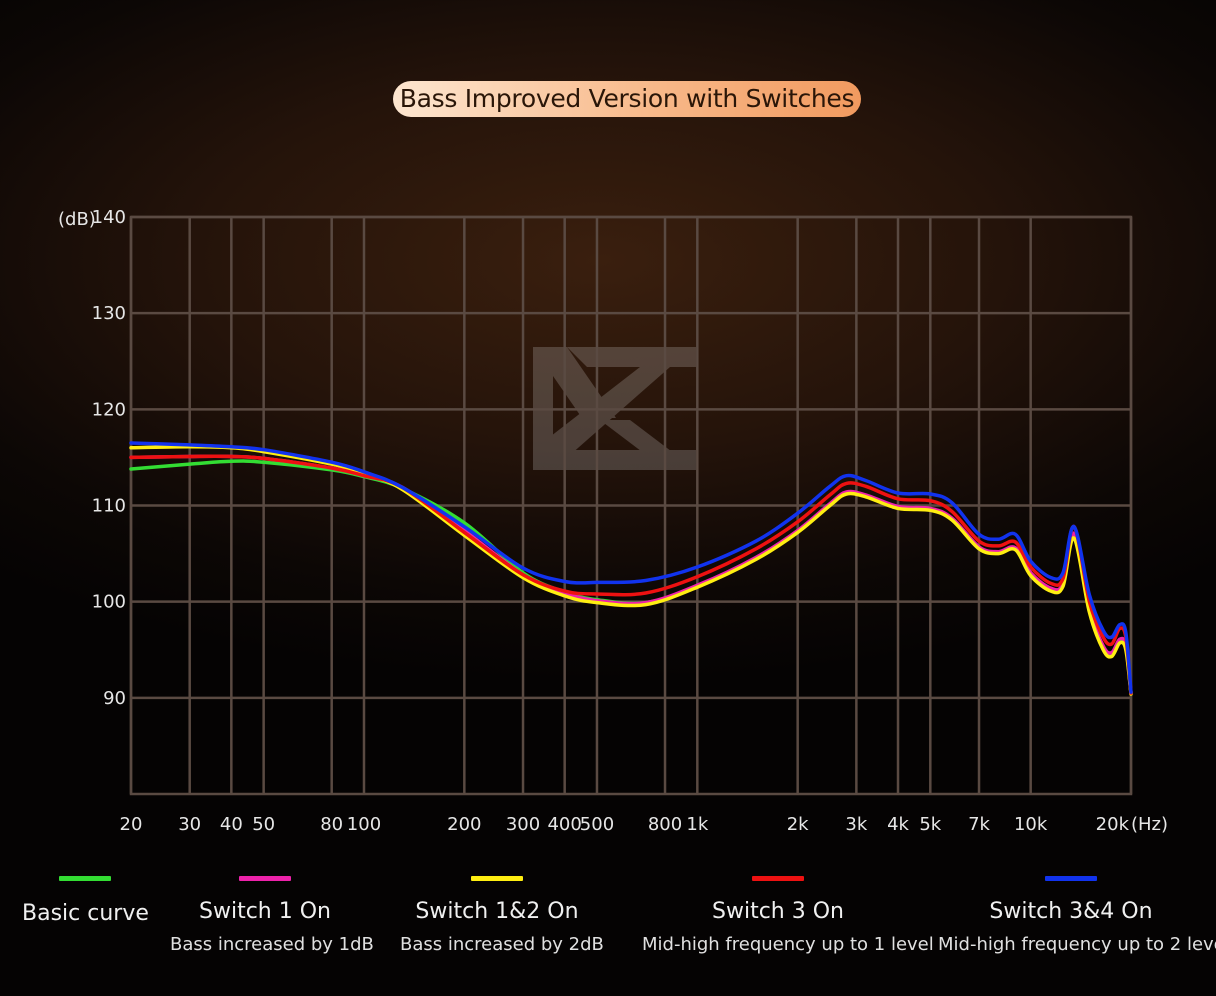 This screenshot has width=1216, height=996. Describe the element at coordinates (665, 824) in the screenshot. I see `x-tick-label: 800` at that location.